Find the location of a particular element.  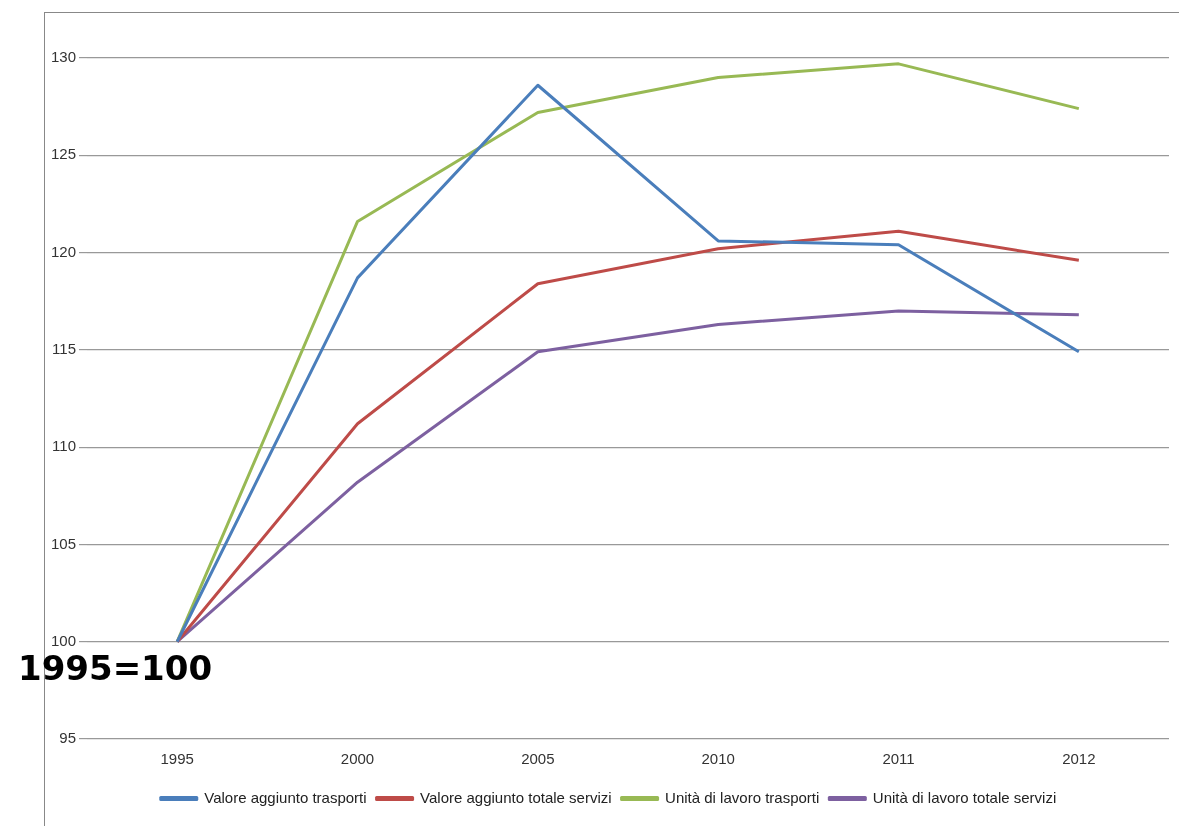

x-tick-label: 2000 is located at coordinates (357, 759).